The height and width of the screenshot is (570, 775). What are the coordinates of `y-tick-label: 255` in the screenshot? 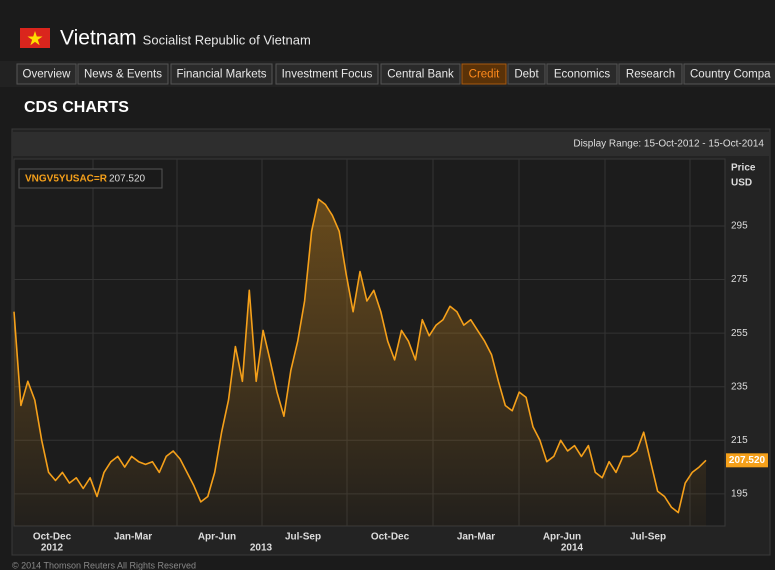 It's located at (739, 333).